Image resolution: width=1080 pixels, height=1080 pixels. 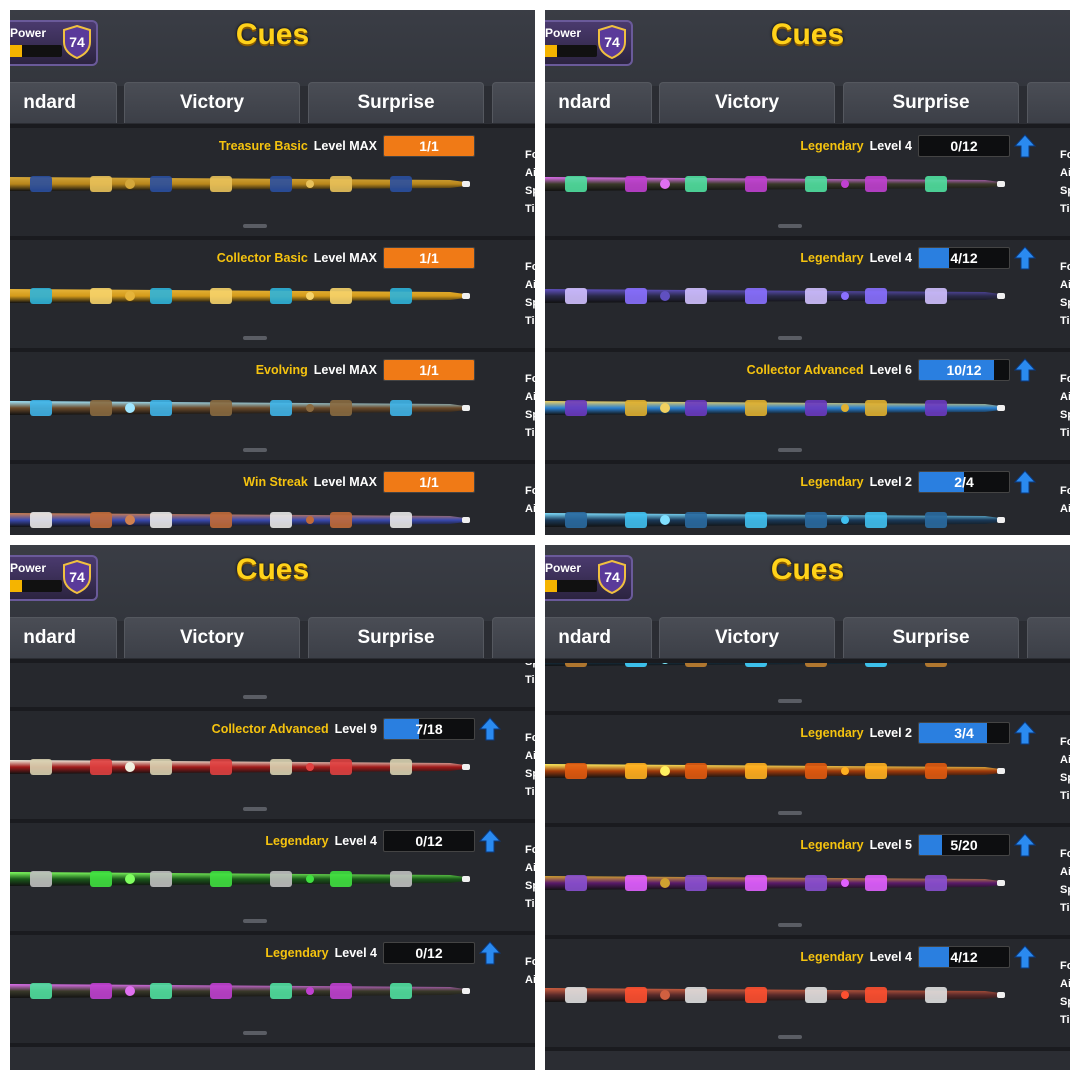 I want to click on cue-progress-text: 0/12, so click(x=964, y=146).